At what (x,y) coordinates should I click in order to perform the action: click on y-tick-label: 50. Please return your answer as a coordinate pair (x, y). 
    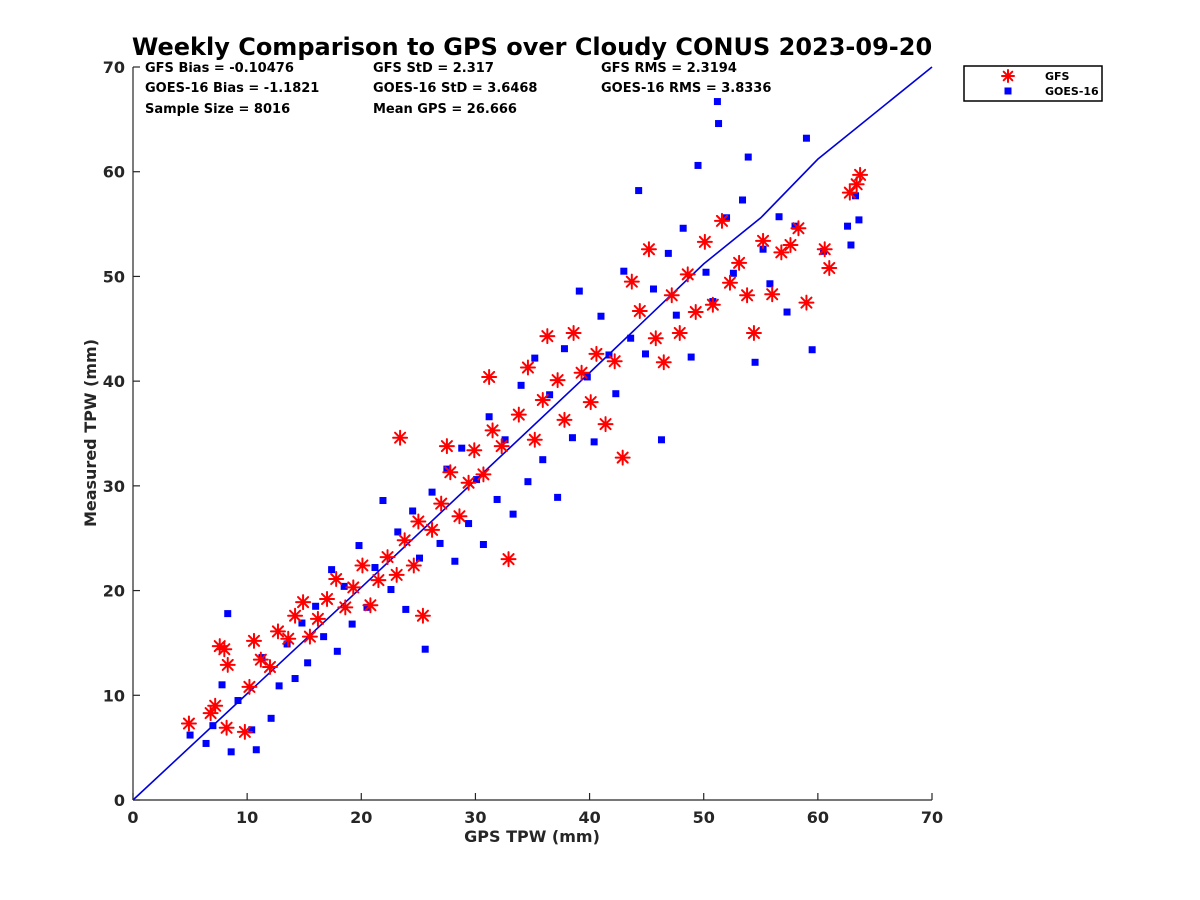
    Looking at the image, I should click on (114, 276).